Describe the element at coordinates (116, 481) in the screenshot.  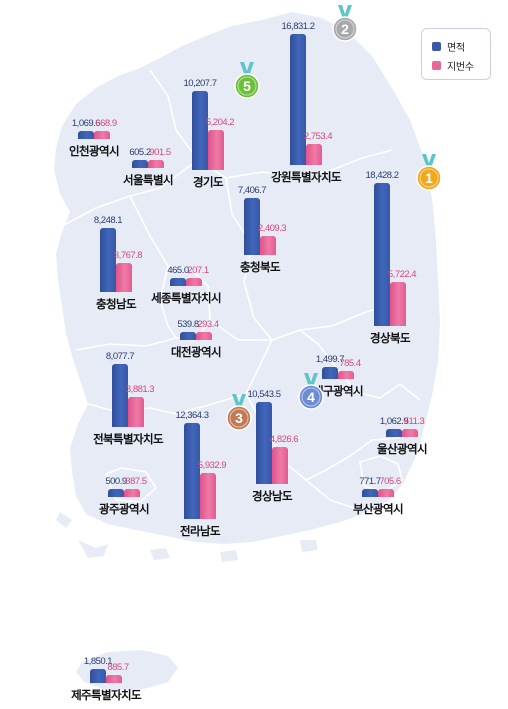
I see `value-area-gwangju: 500.9` at that location.